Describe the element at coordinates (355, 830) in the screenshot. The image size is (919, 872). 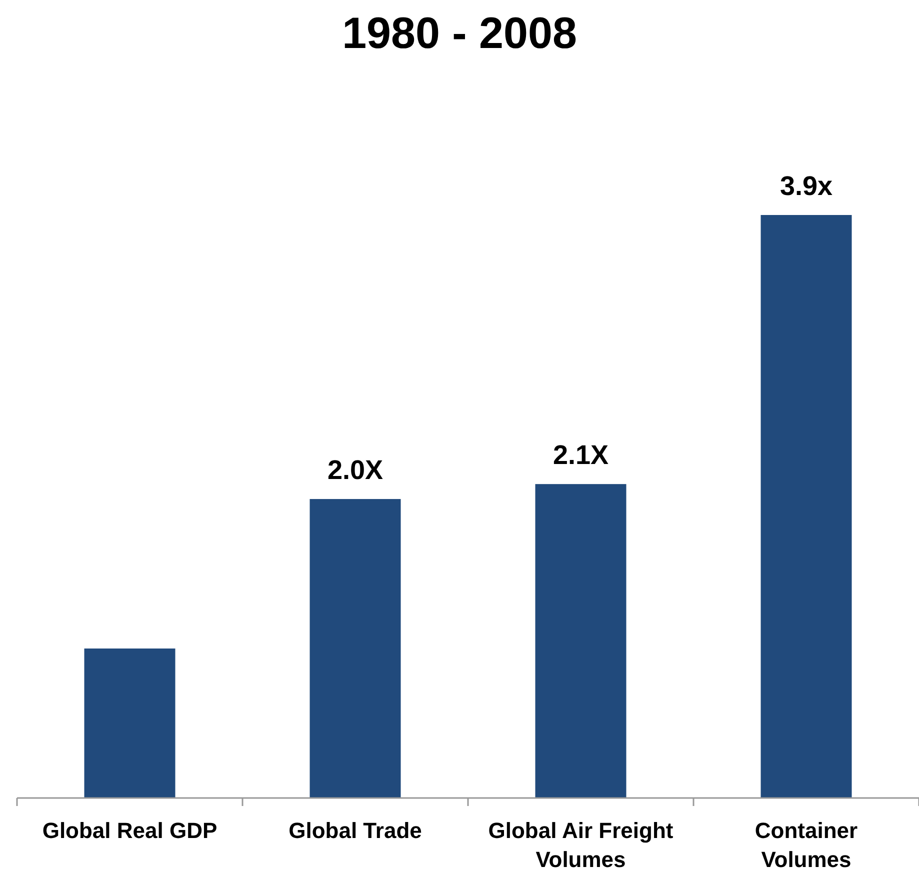
I see `x-tick-label: Global Trade` at that location.